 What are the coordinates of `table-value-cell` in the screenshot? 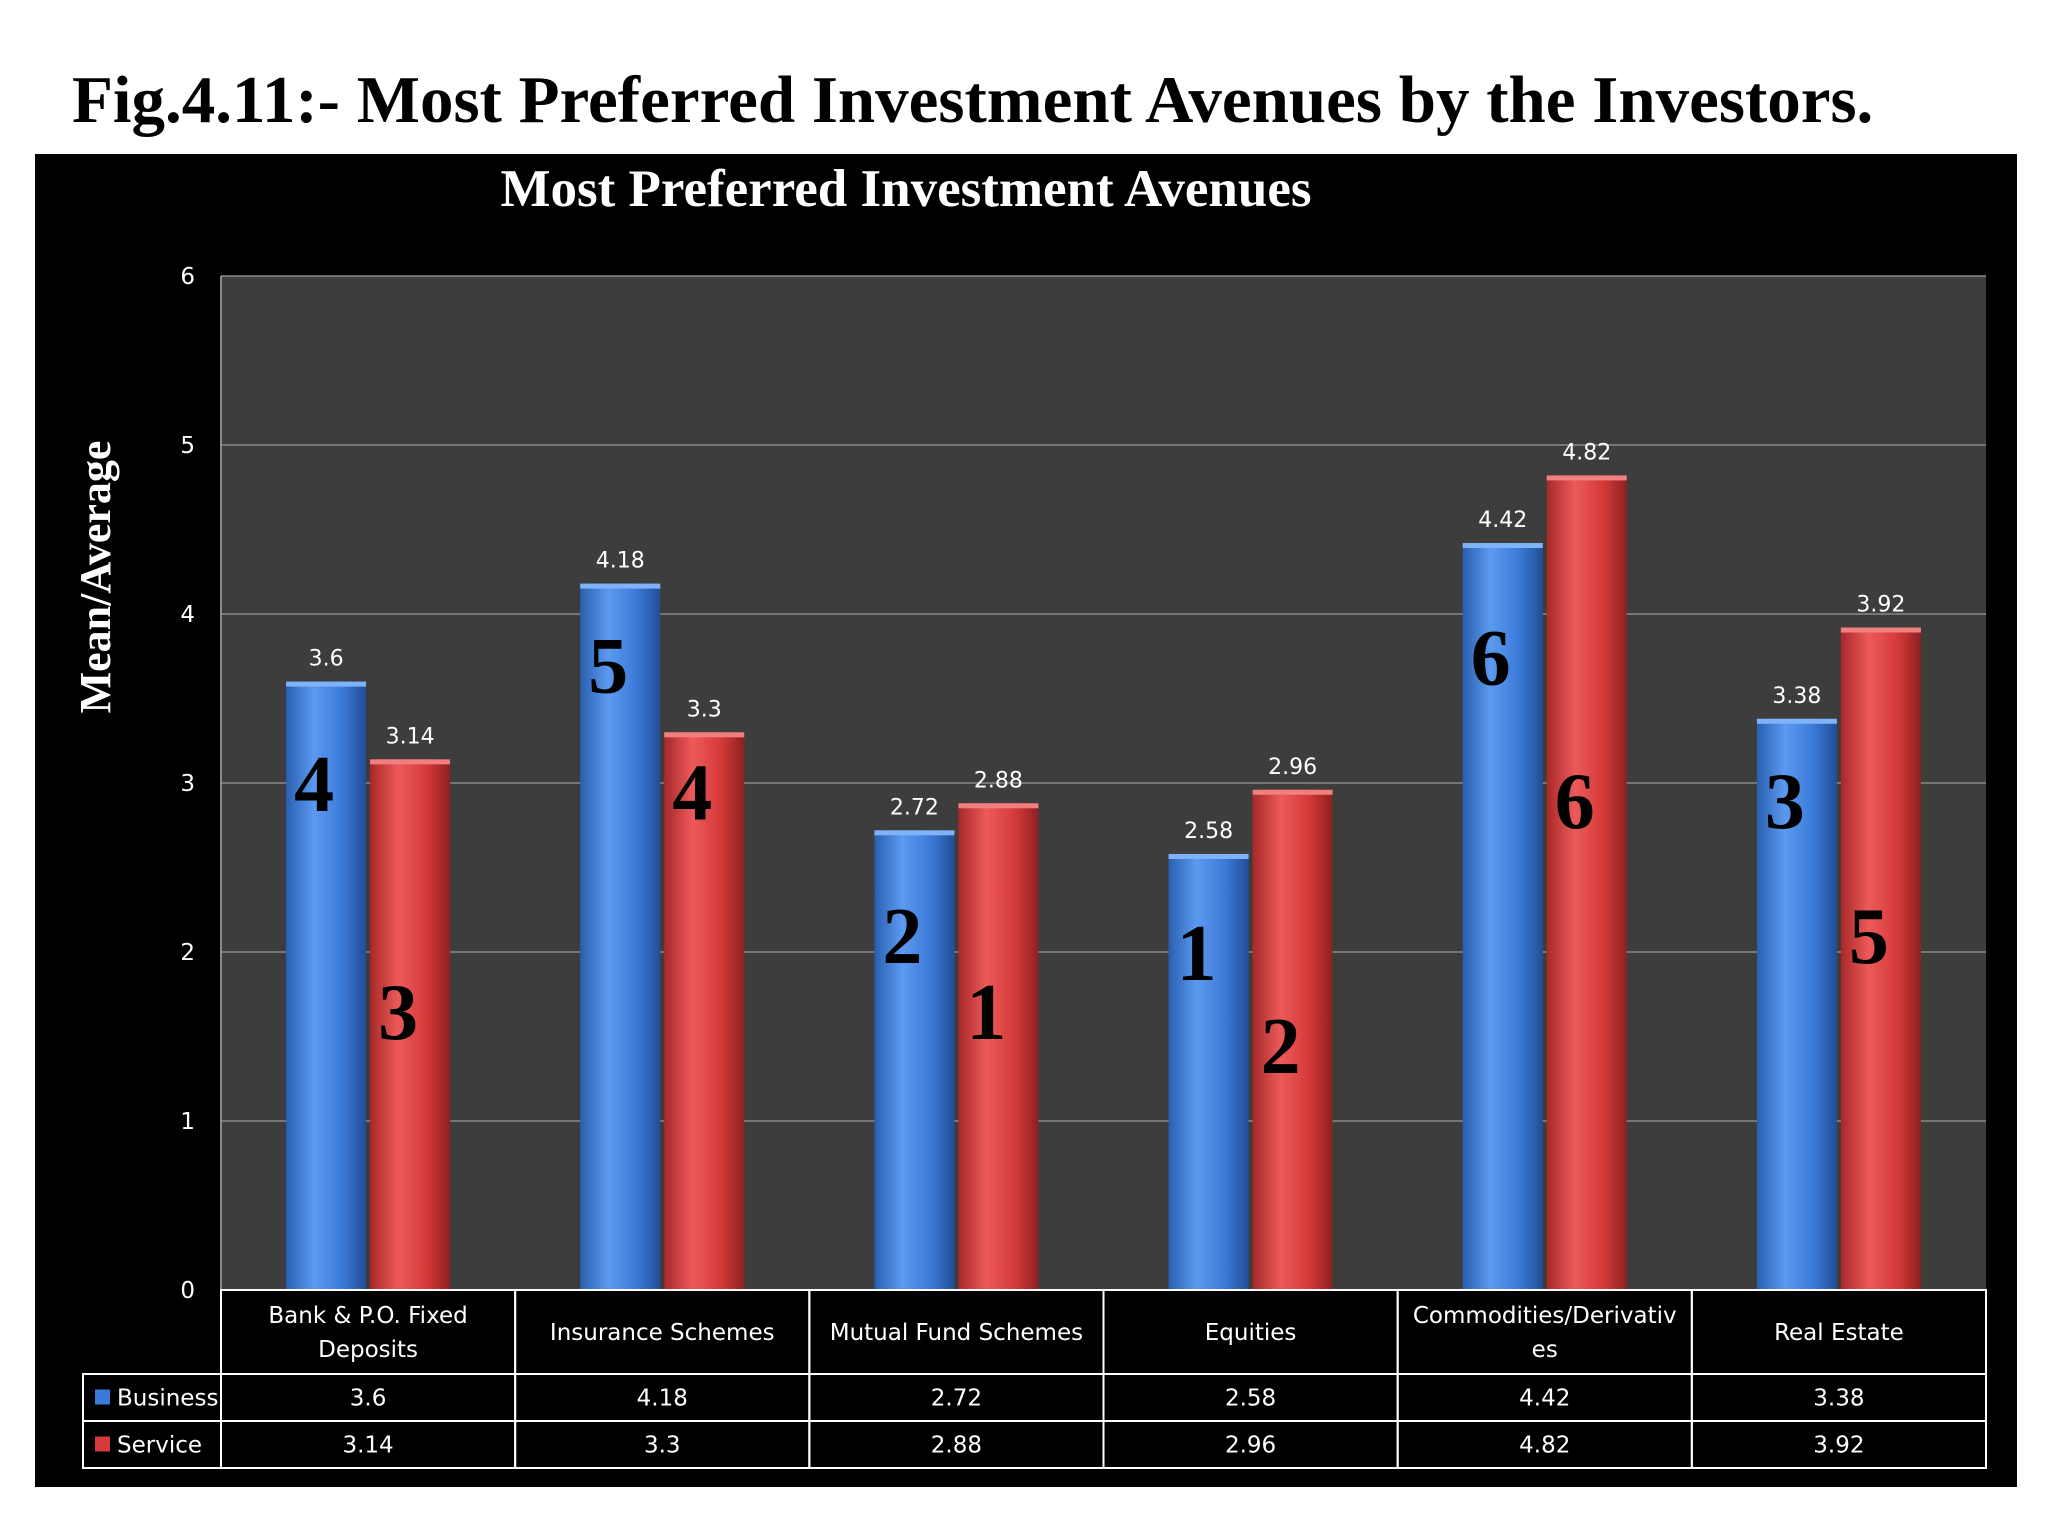 It's located at (1839, 1444).